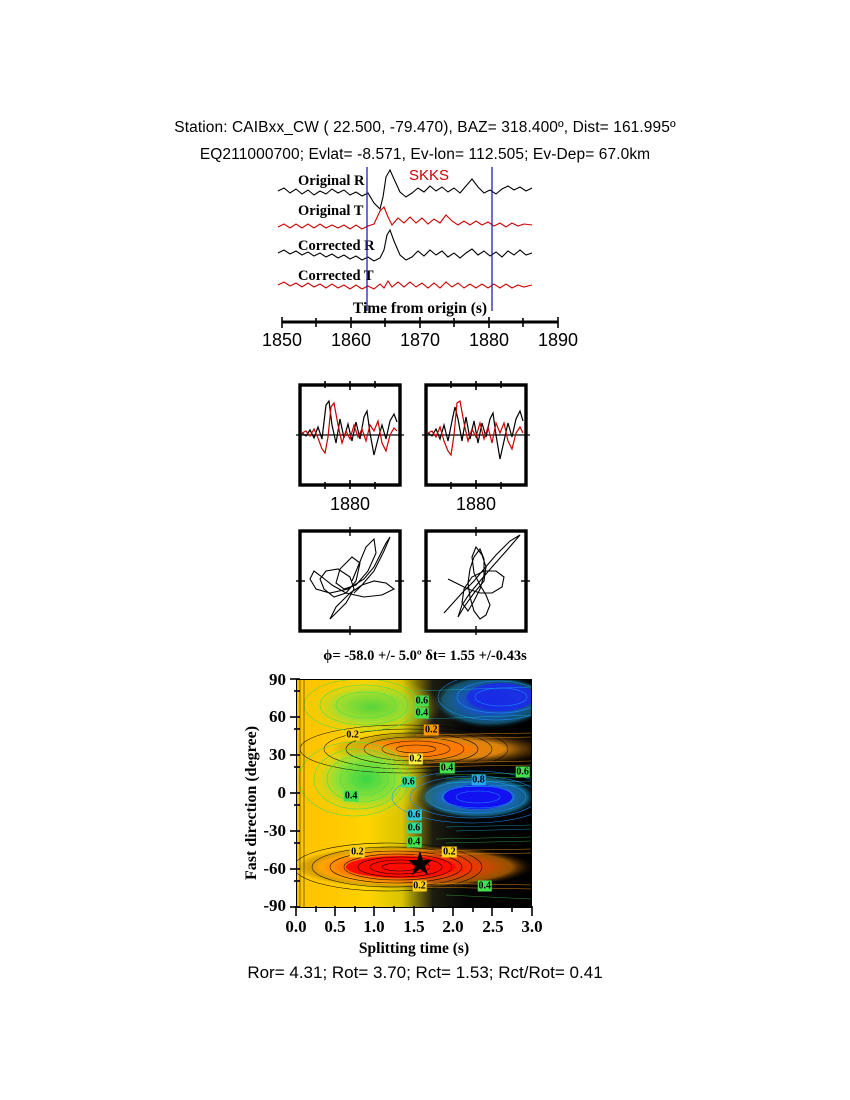 Image resolution: width=850 pixels, height=1100 pixels. I want to click on waveform-traces, so click(405, 239).